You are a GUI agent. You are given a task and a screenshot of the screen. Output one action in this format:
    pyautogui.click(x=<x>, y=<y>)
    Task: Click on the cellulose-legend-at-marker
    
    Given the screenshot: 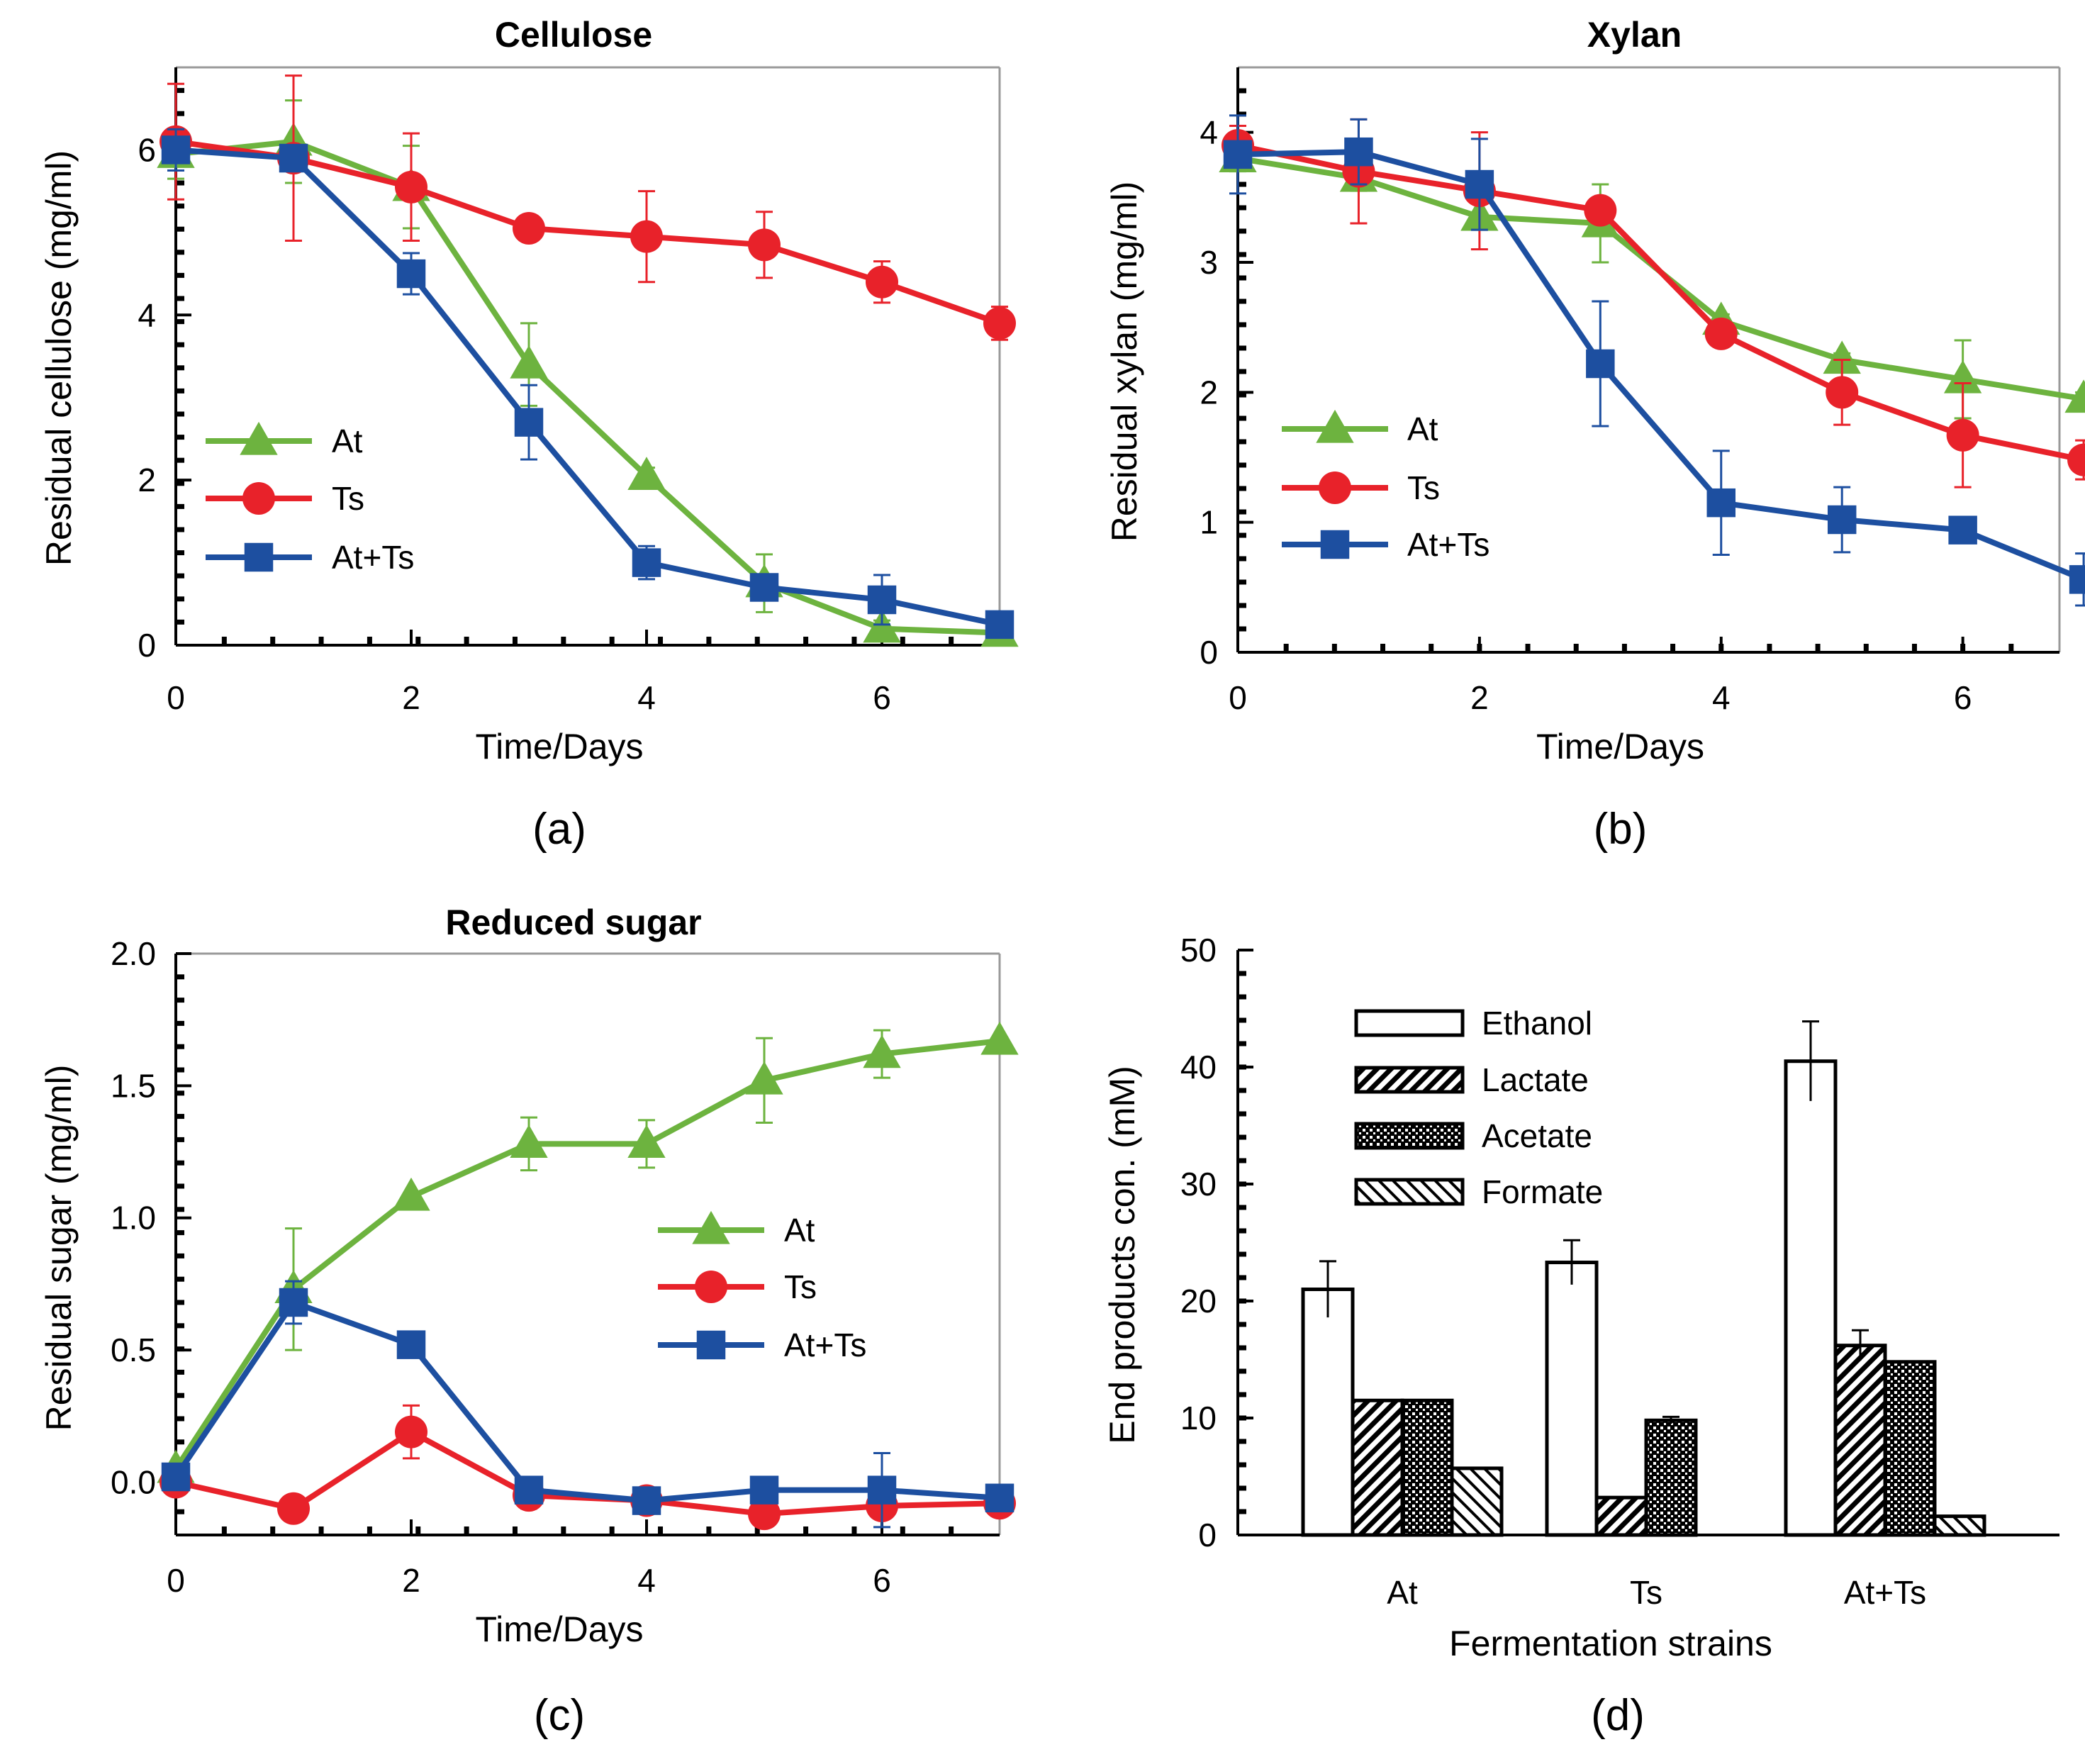 What is the action you would take?
    pyautogui.click(x=259, y=438)
    